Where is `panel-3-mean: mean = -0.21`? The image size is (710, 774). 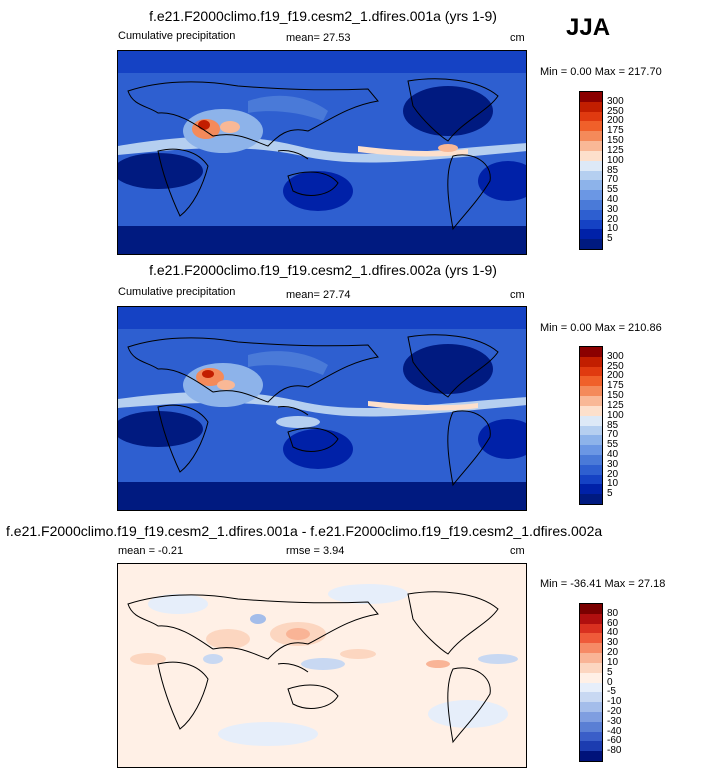 panel-3-mean: mean = -0.21 is located at coordinates (151, 551).